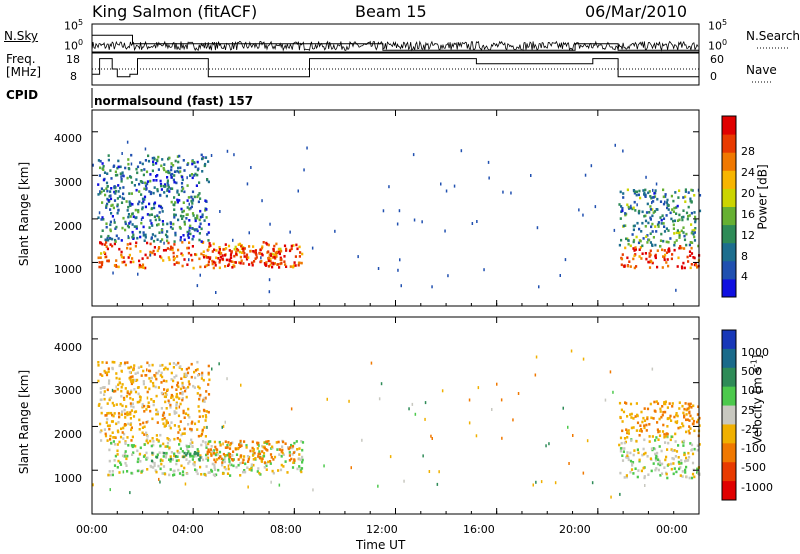 The width and height of the screenshot is (800, 554). What do you see at coordinates (74, 45) in the screenshot?
I see `nsky-tick-low: 100` at bounding box center [74, 45].